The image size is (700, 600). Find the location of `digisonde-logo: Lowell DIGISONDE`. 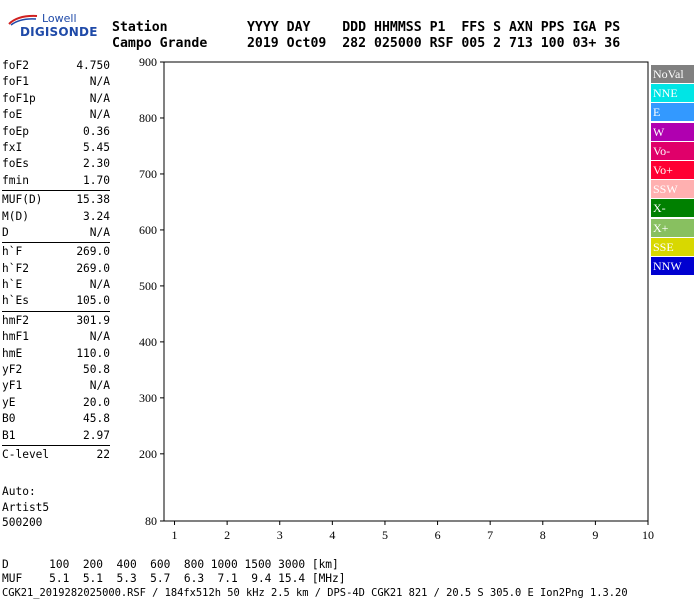

digisonde-logo: Lowell DIGISONDE is located at coordinates (56, 26).